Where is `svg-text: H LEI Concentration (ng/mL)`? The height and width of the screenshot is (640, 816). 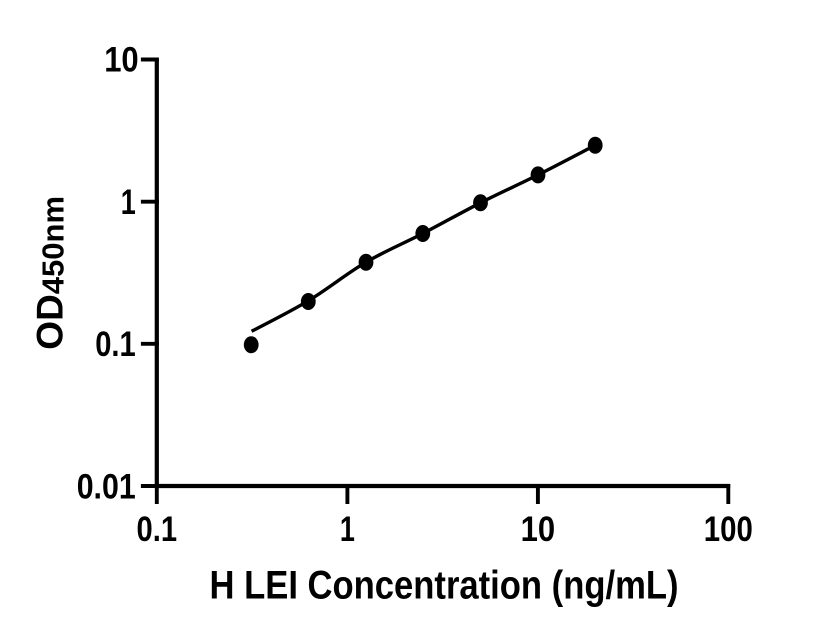 svg-text: H LEI Concentration (ng/mL) is located at coordinates (444, 586).